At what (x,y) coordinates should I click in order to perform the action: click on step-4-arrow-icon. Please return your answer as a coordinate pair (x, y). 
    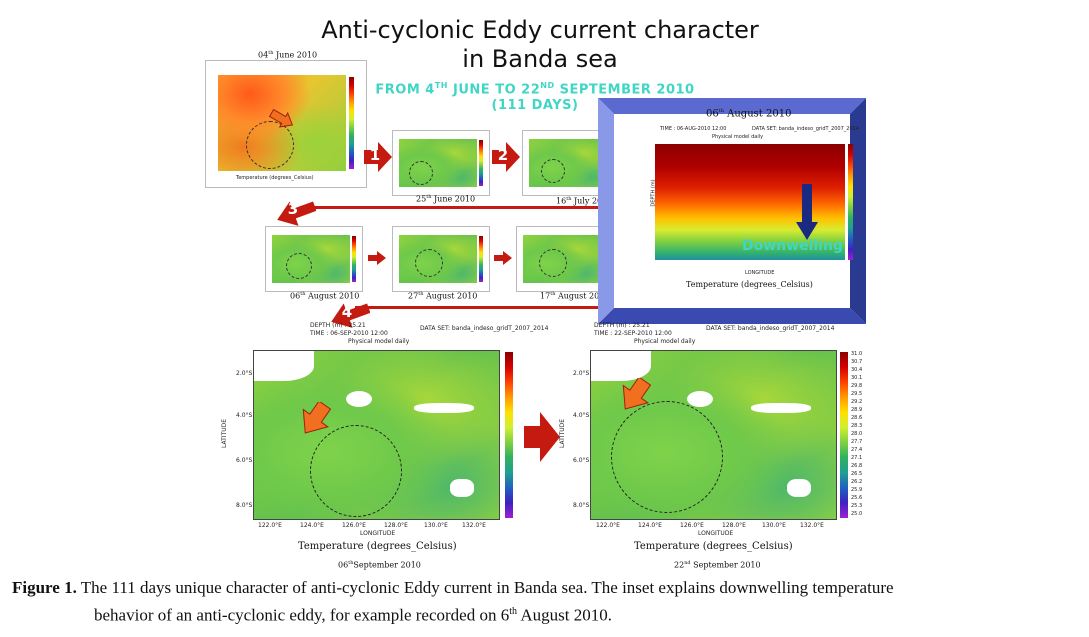
    Looking at the image, I should click on (350, 315).